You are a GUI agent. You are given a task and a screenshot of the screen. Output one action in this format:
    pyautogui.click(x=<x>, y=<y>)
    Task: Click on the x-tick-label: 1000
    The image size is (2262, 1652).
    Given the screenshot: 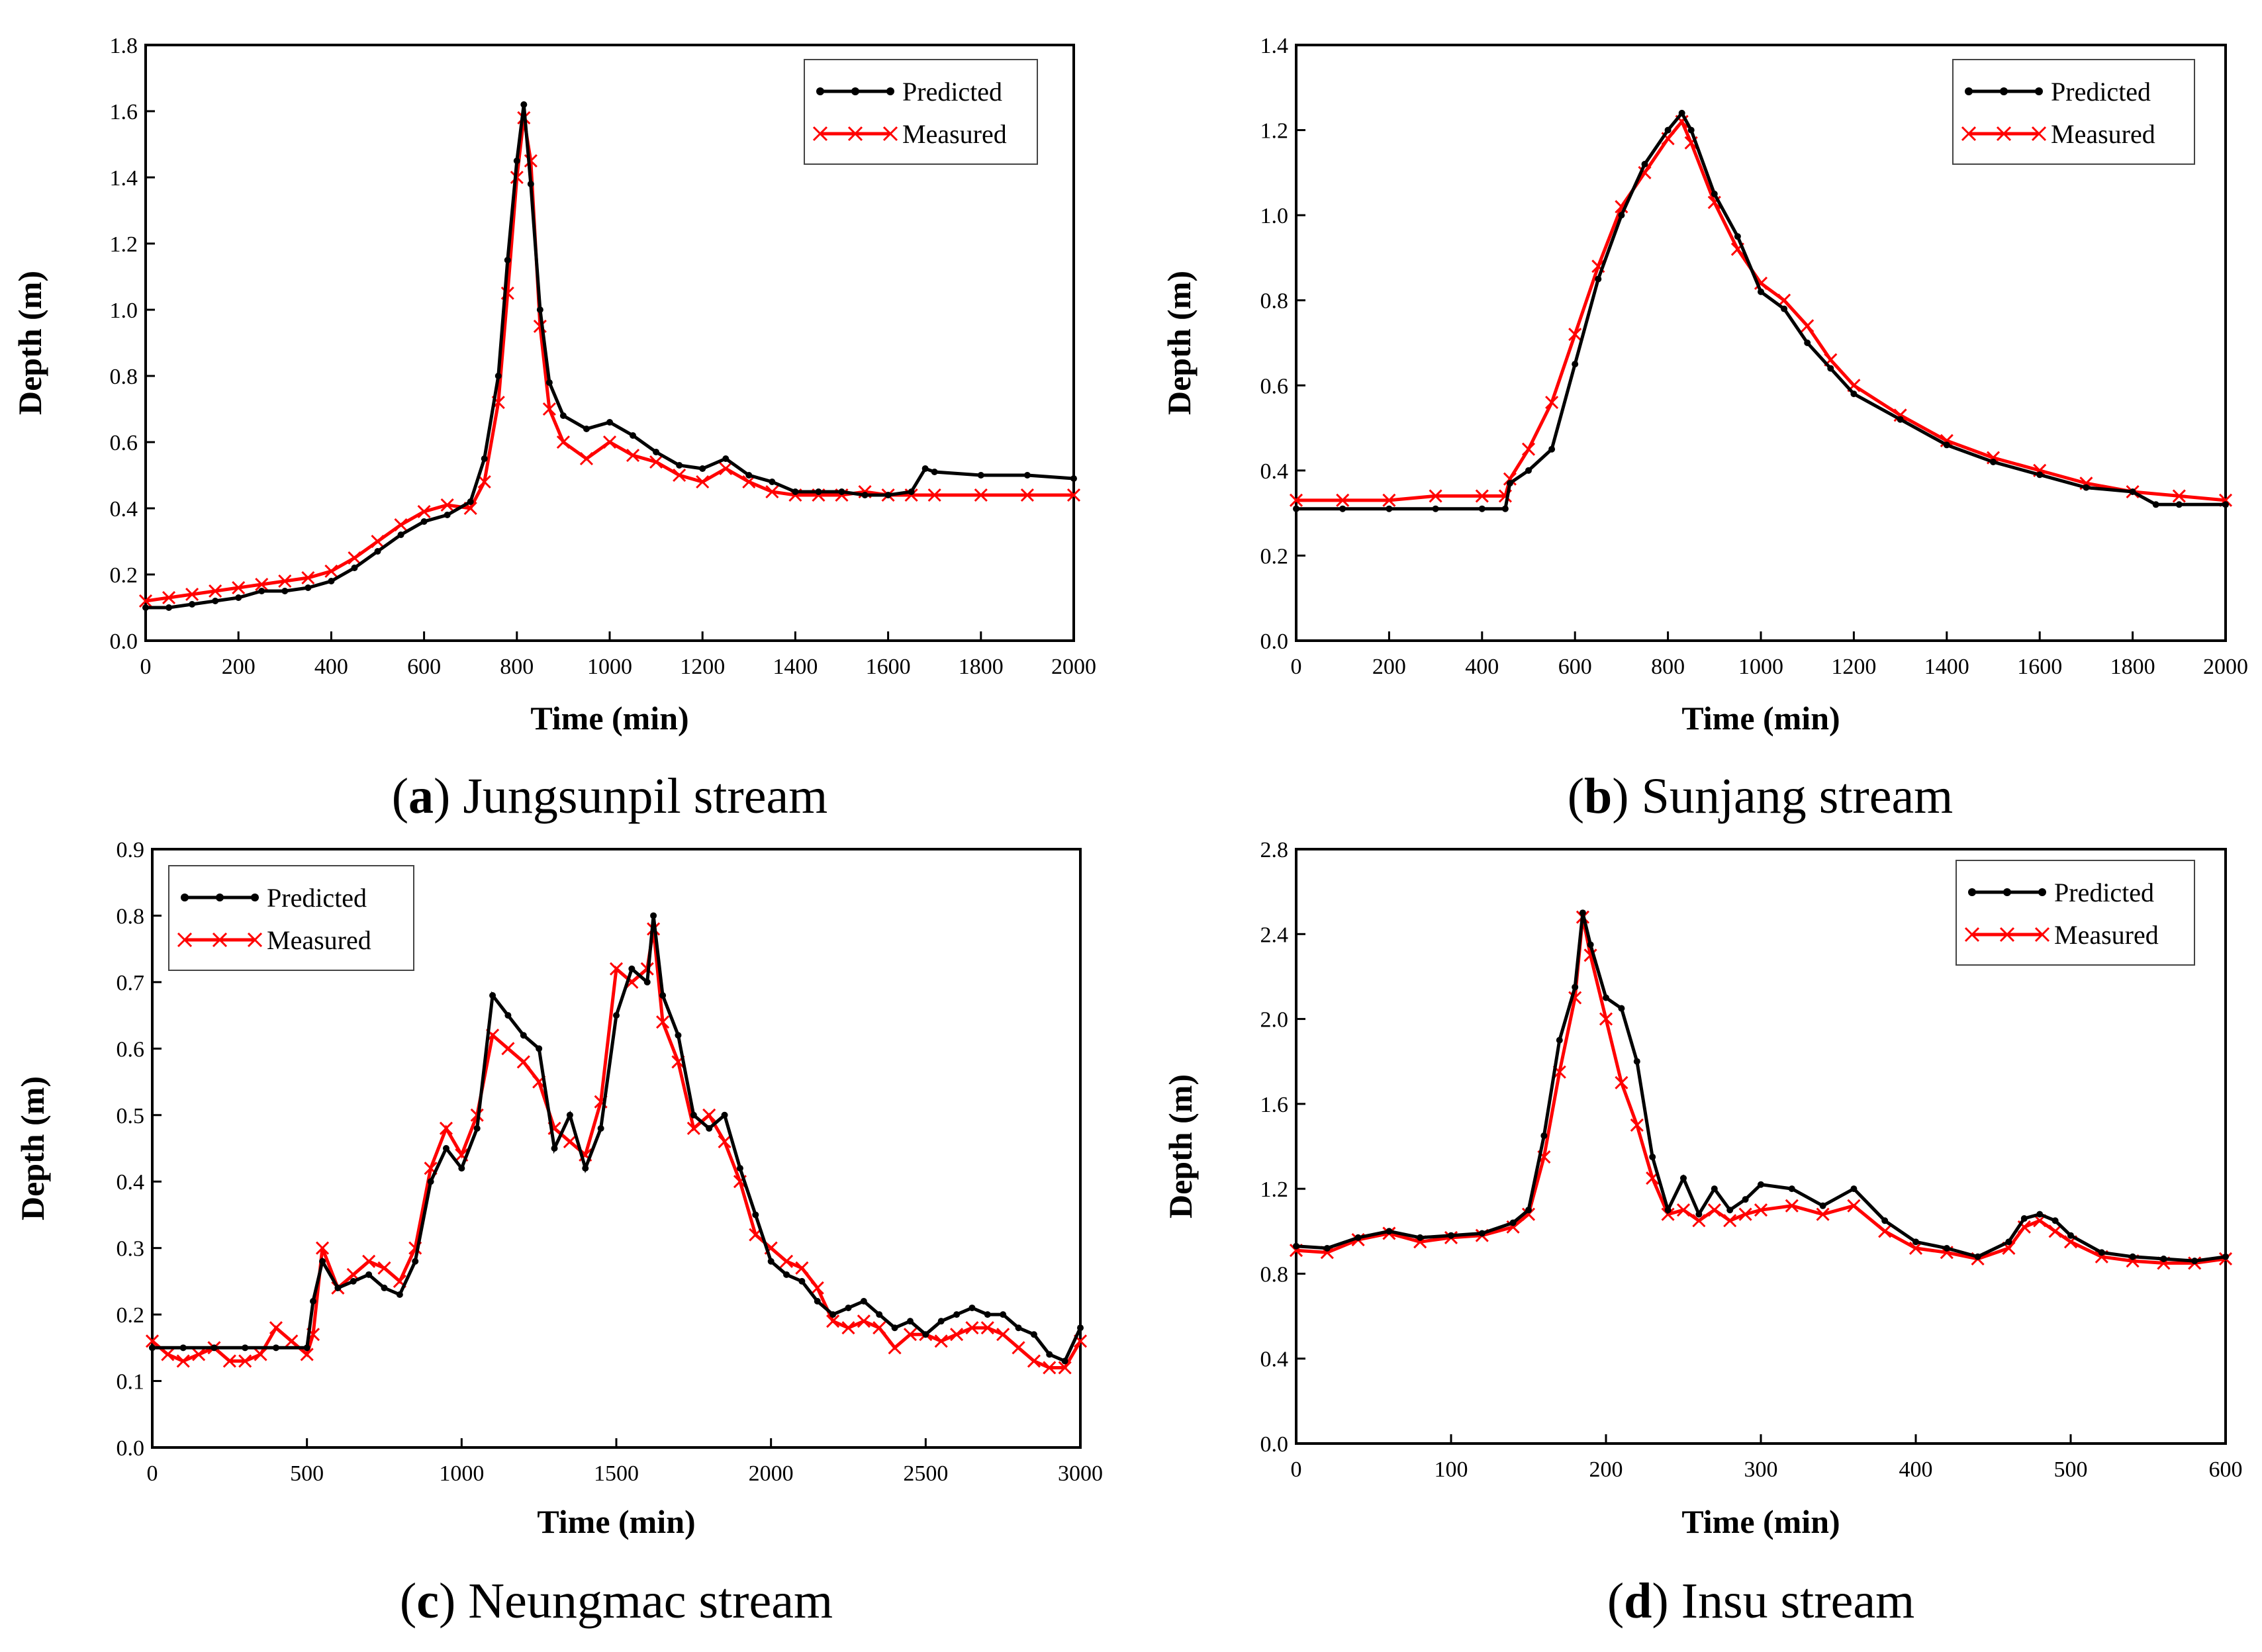 What is the action you would take?
    pyautogui.click(x=461, y=1473)
    